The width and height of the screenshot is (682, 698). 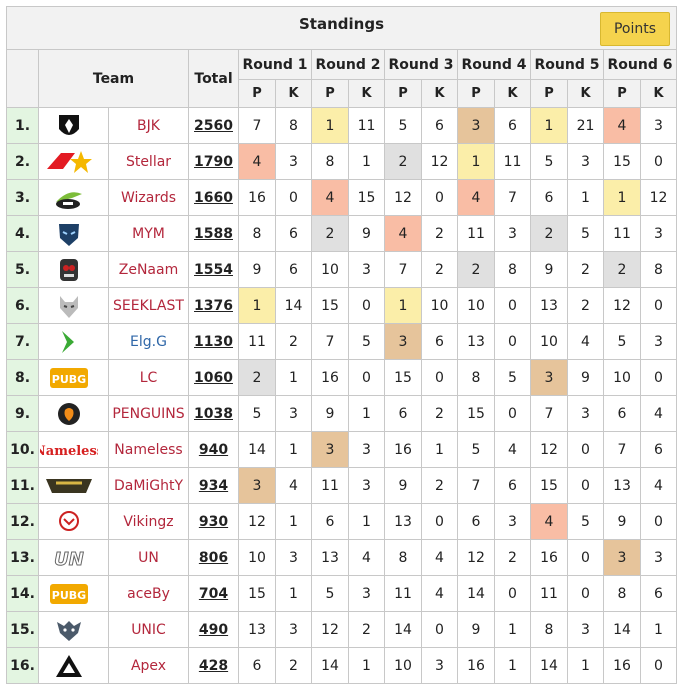 What do you see at coordinates (22, 593) in the screenshot?
I see `rank-cell: 14.` at bounding box center [22, 593].